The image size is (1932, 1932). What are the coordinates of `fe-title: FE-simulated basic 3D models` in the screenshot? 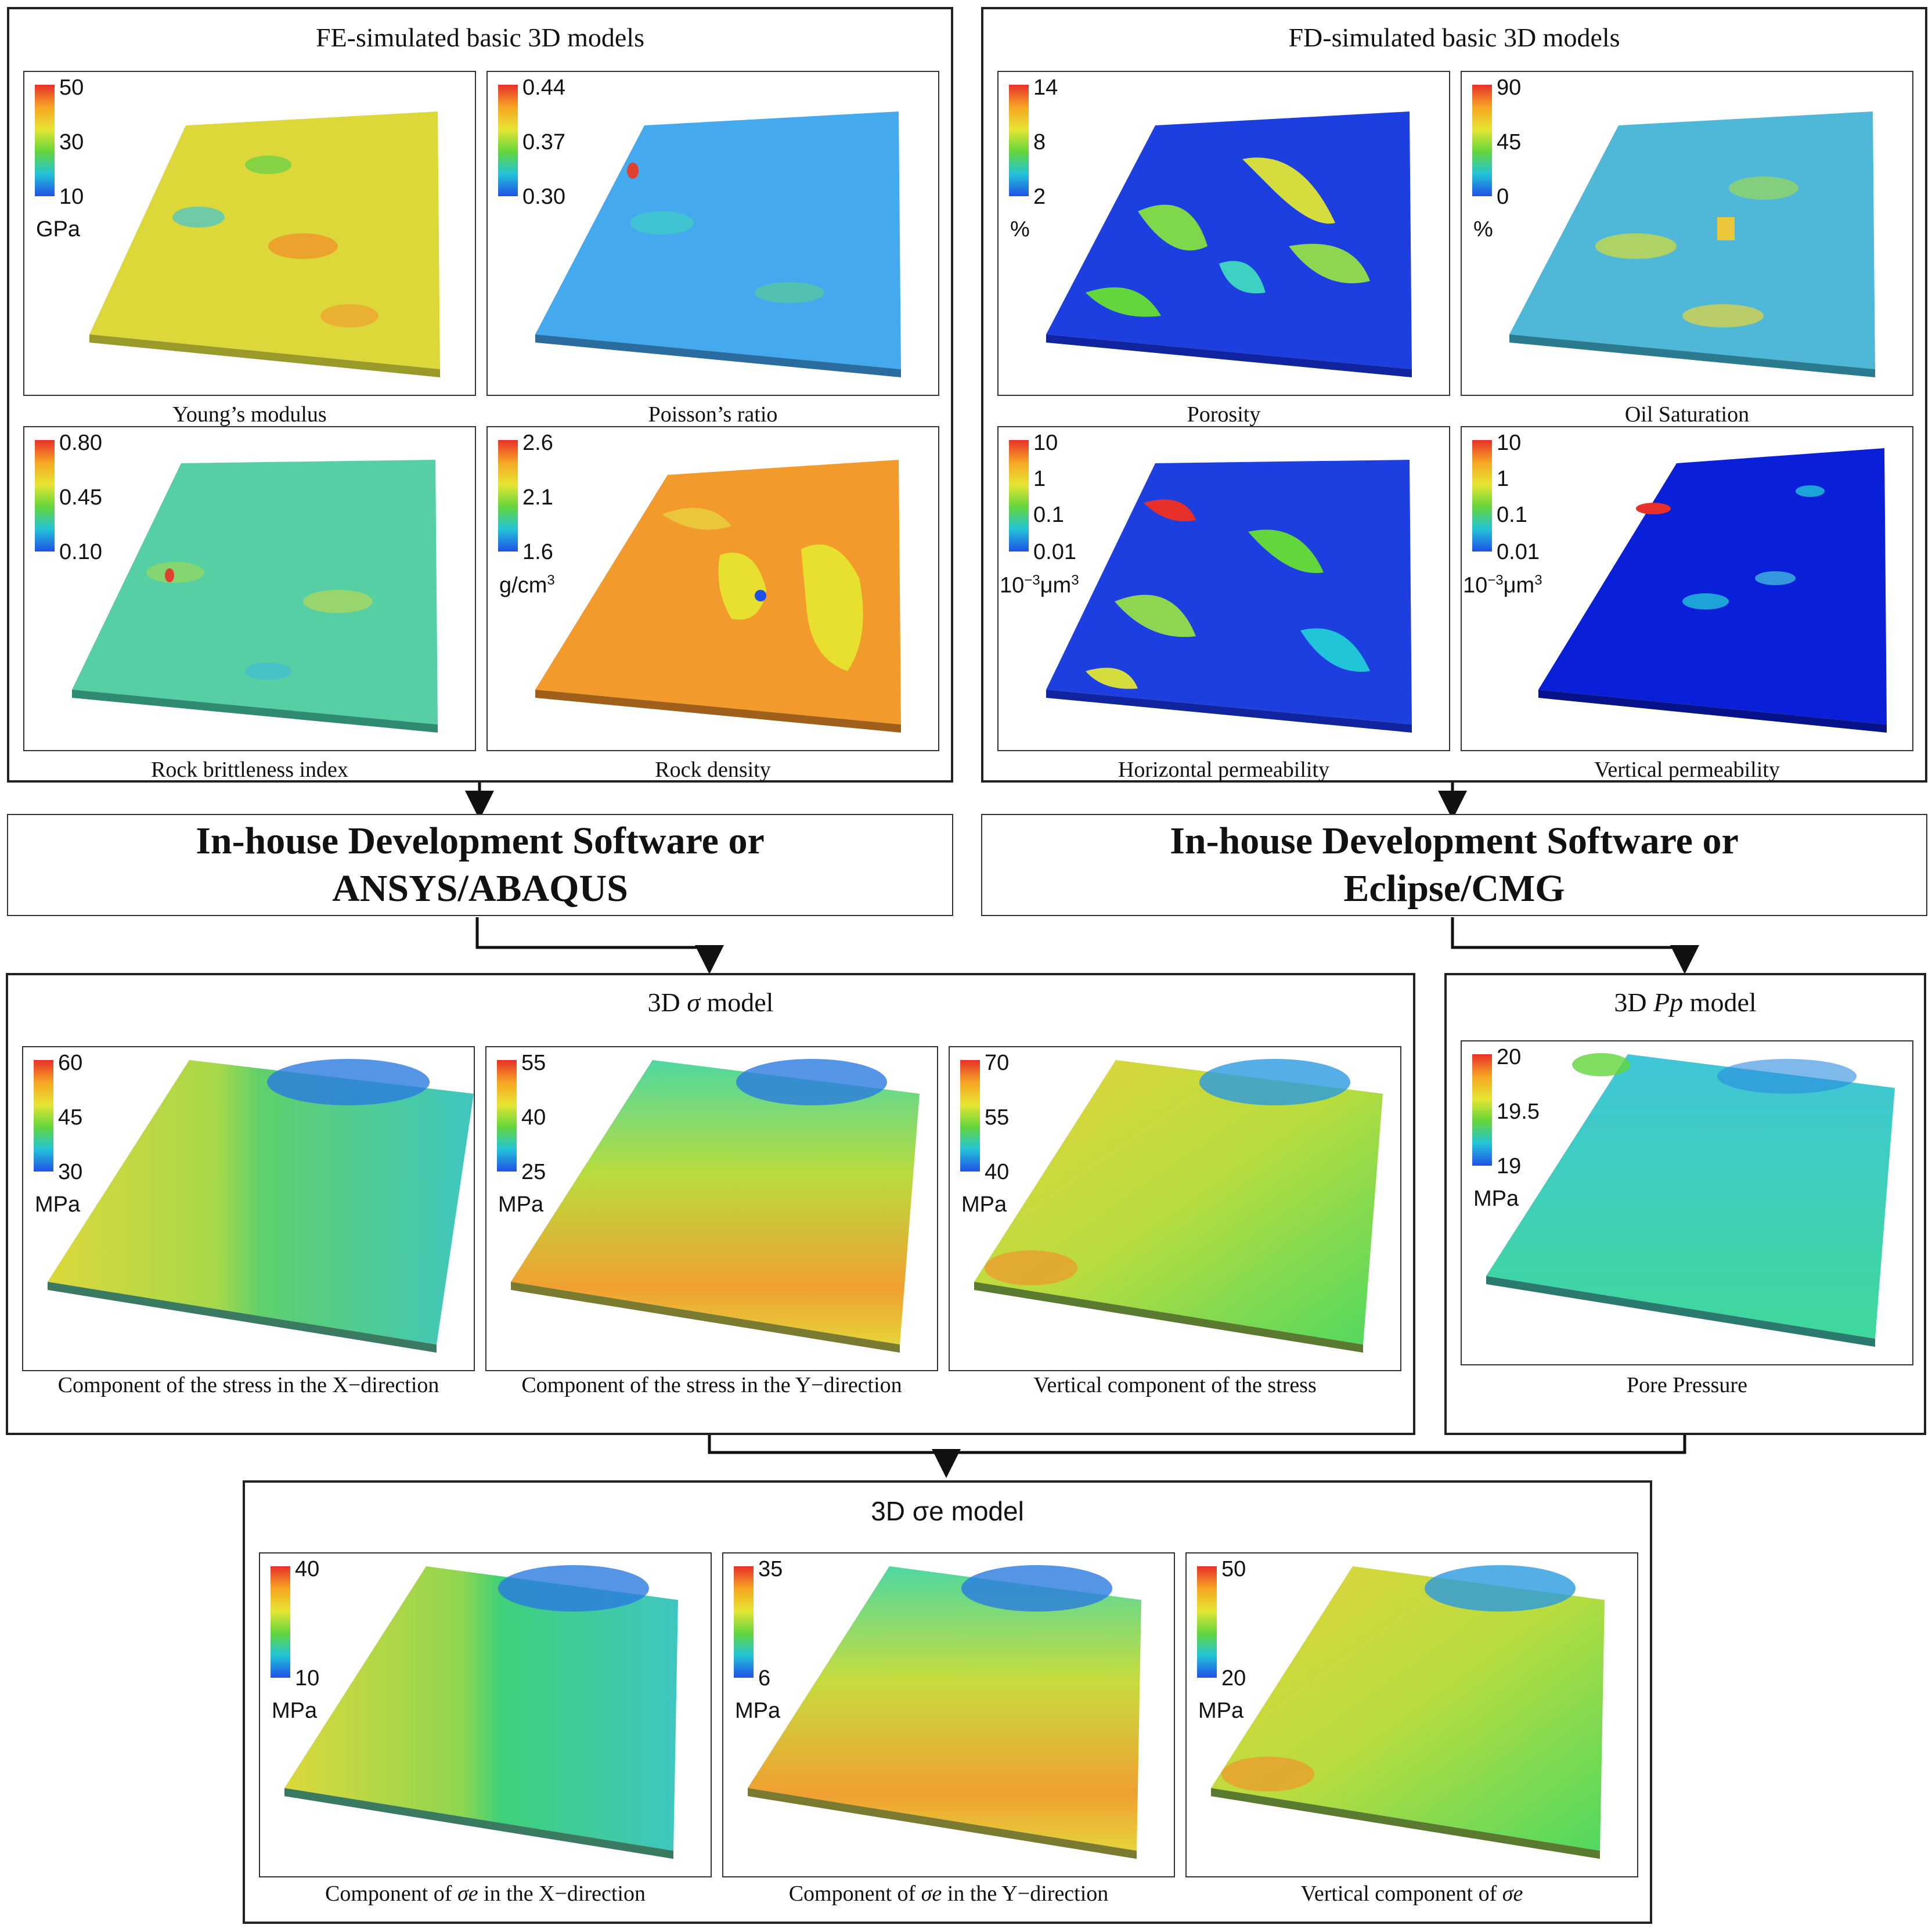 It's located at (480, 37).